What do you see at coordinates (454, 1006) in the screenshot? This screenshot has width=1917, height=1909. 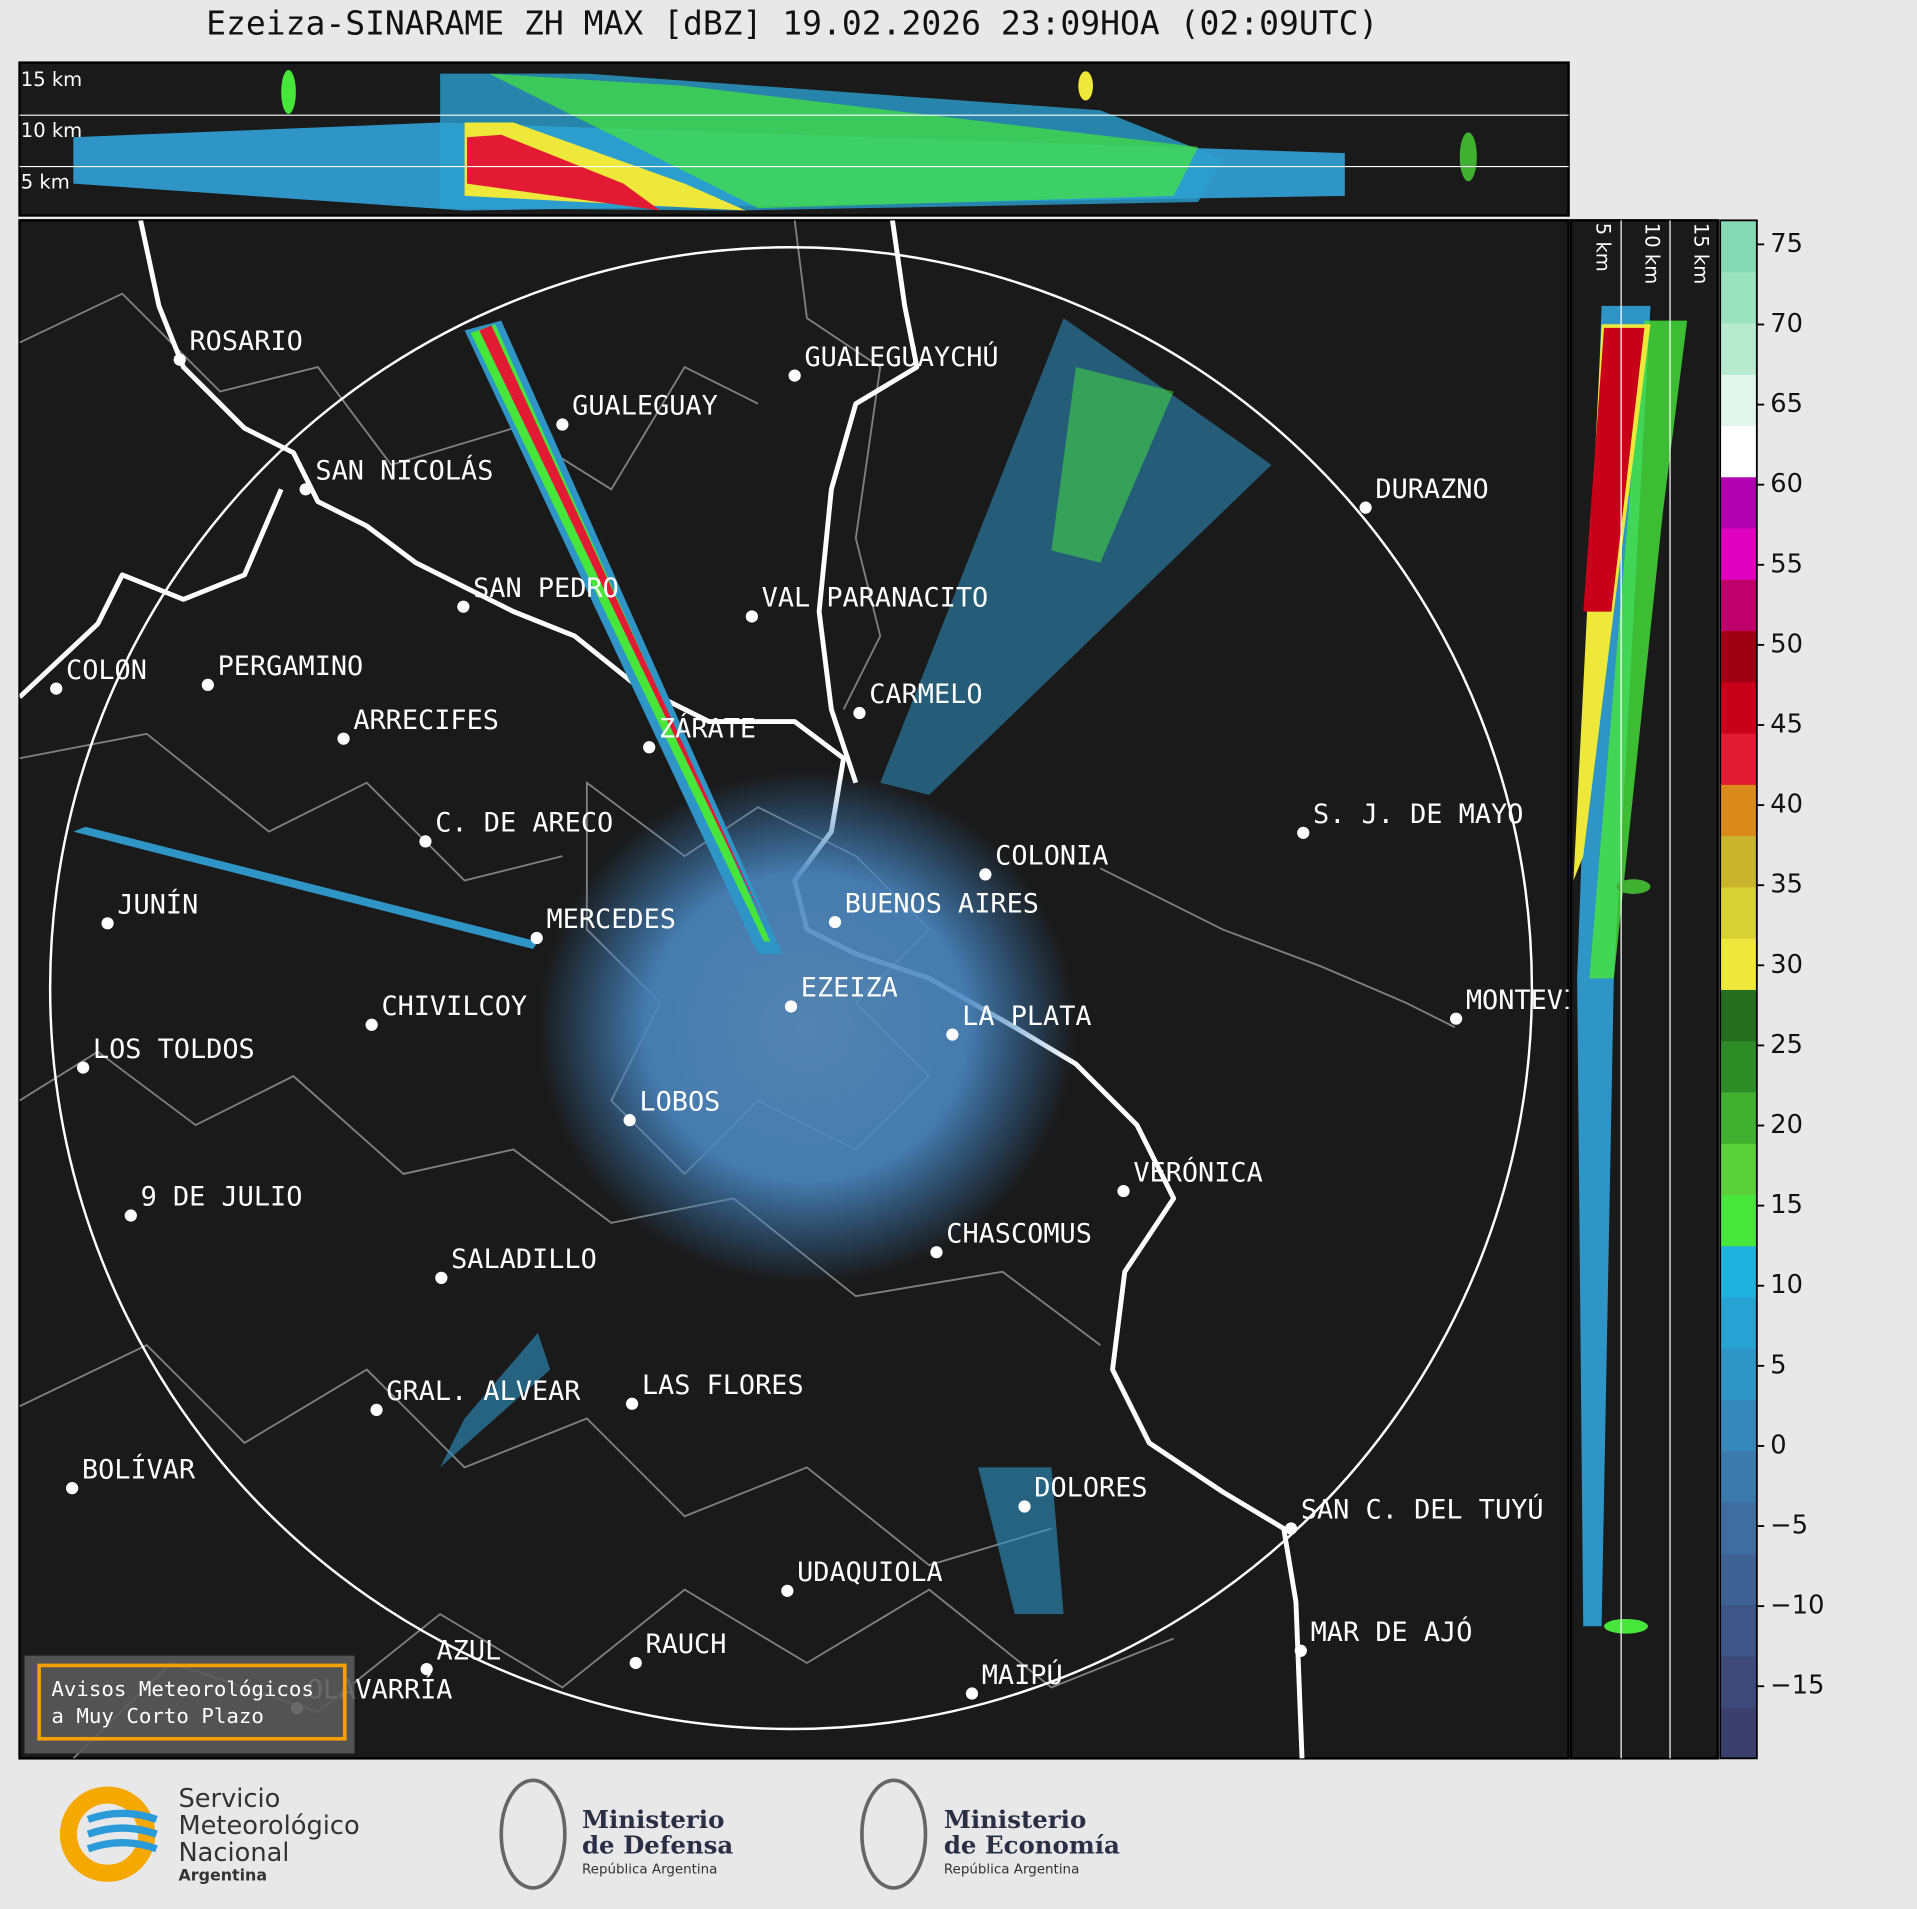 I see `city-label: CHIVILCOY` at bounding box center [454, 1006].